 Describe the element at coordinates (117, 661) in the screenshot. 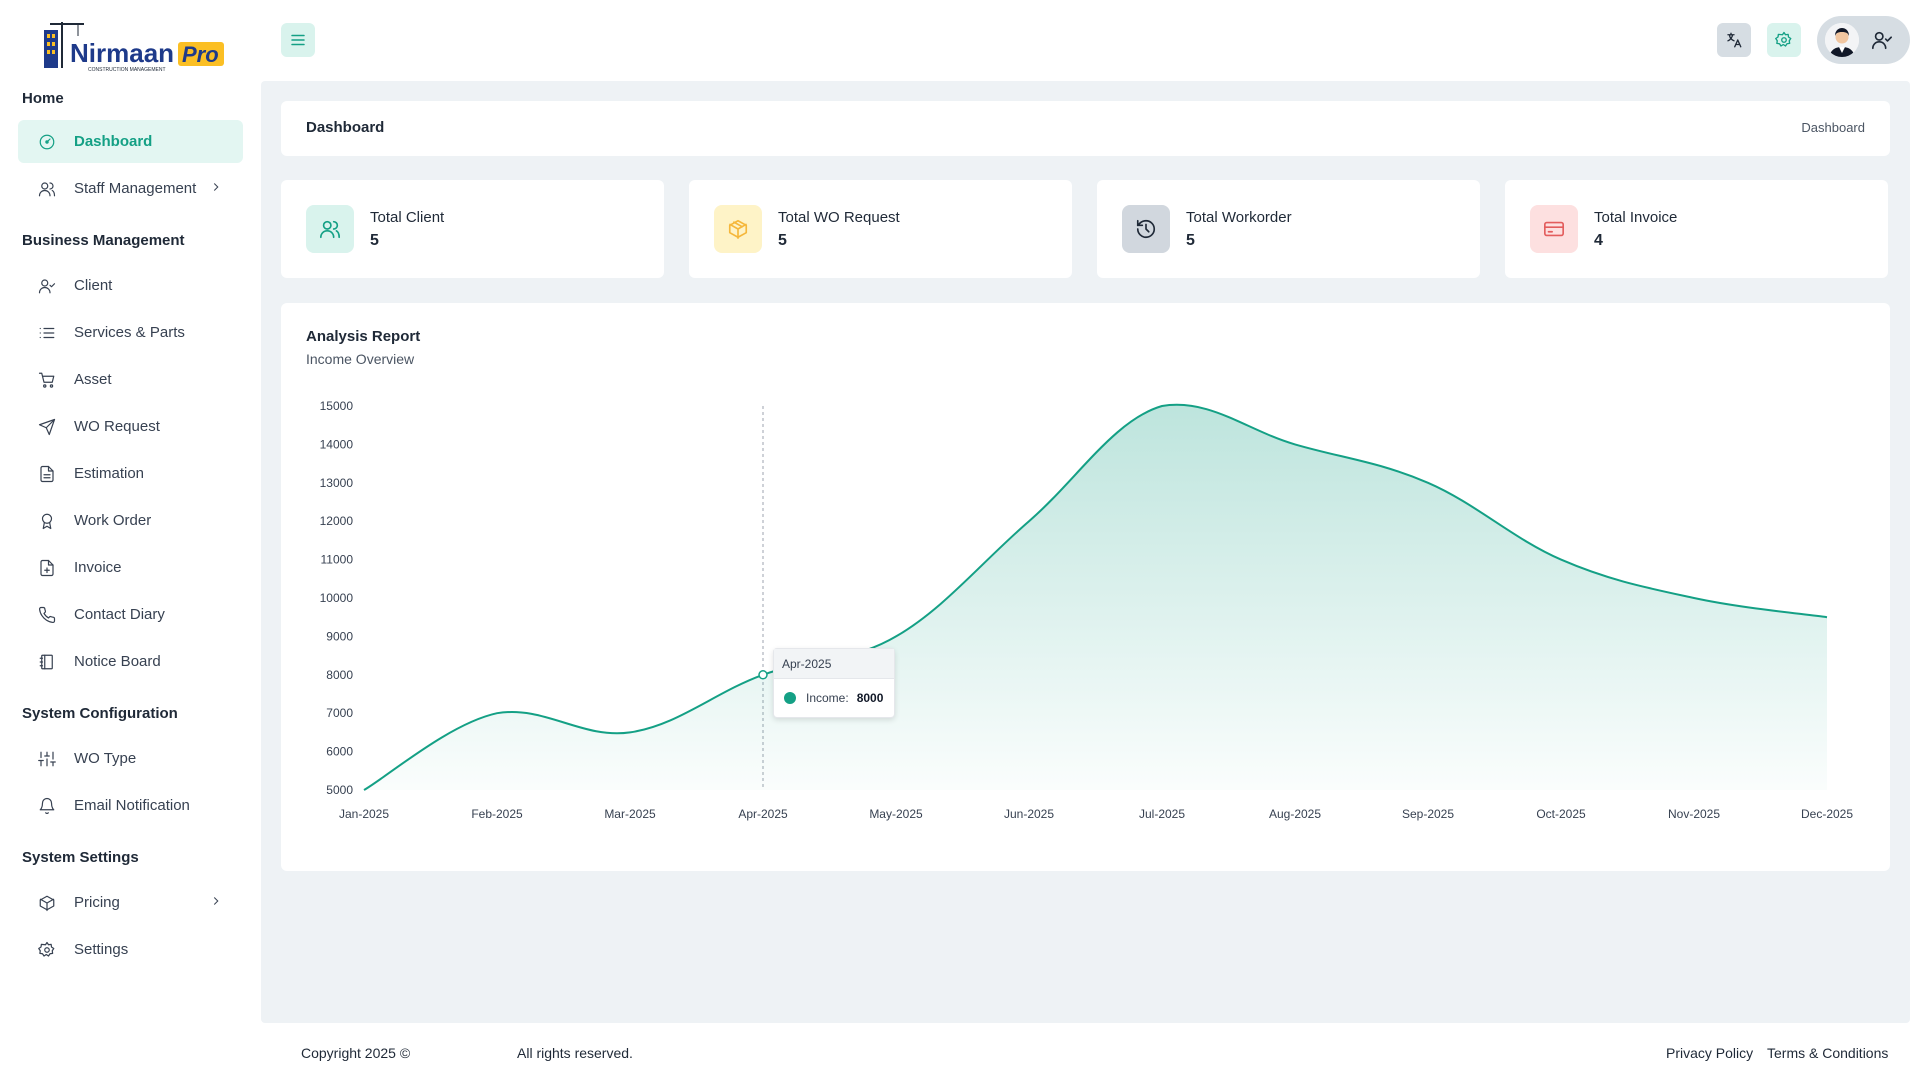

I see `sidebar-item-label: Notice Board` at that location.